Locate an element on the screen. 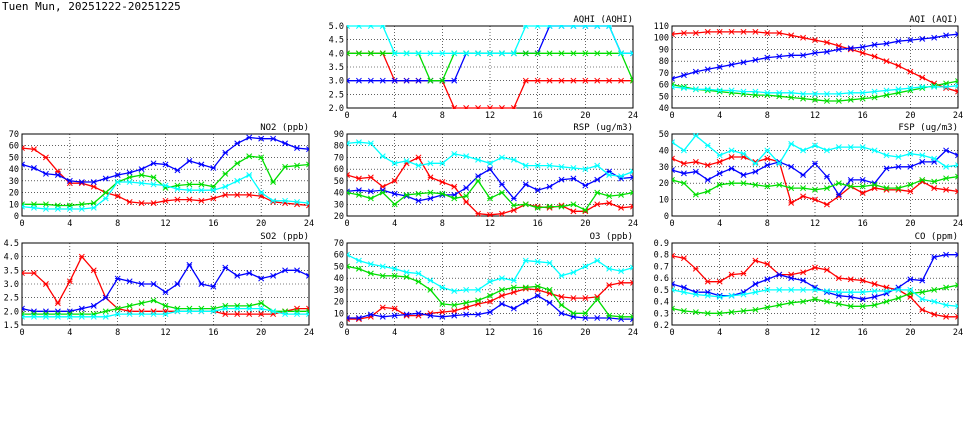  chart-fsp: 0 4 8 12 16 20 24 0 10 20 30 40 50 FSP (ug/m3) is located at coordinates (811, 176).